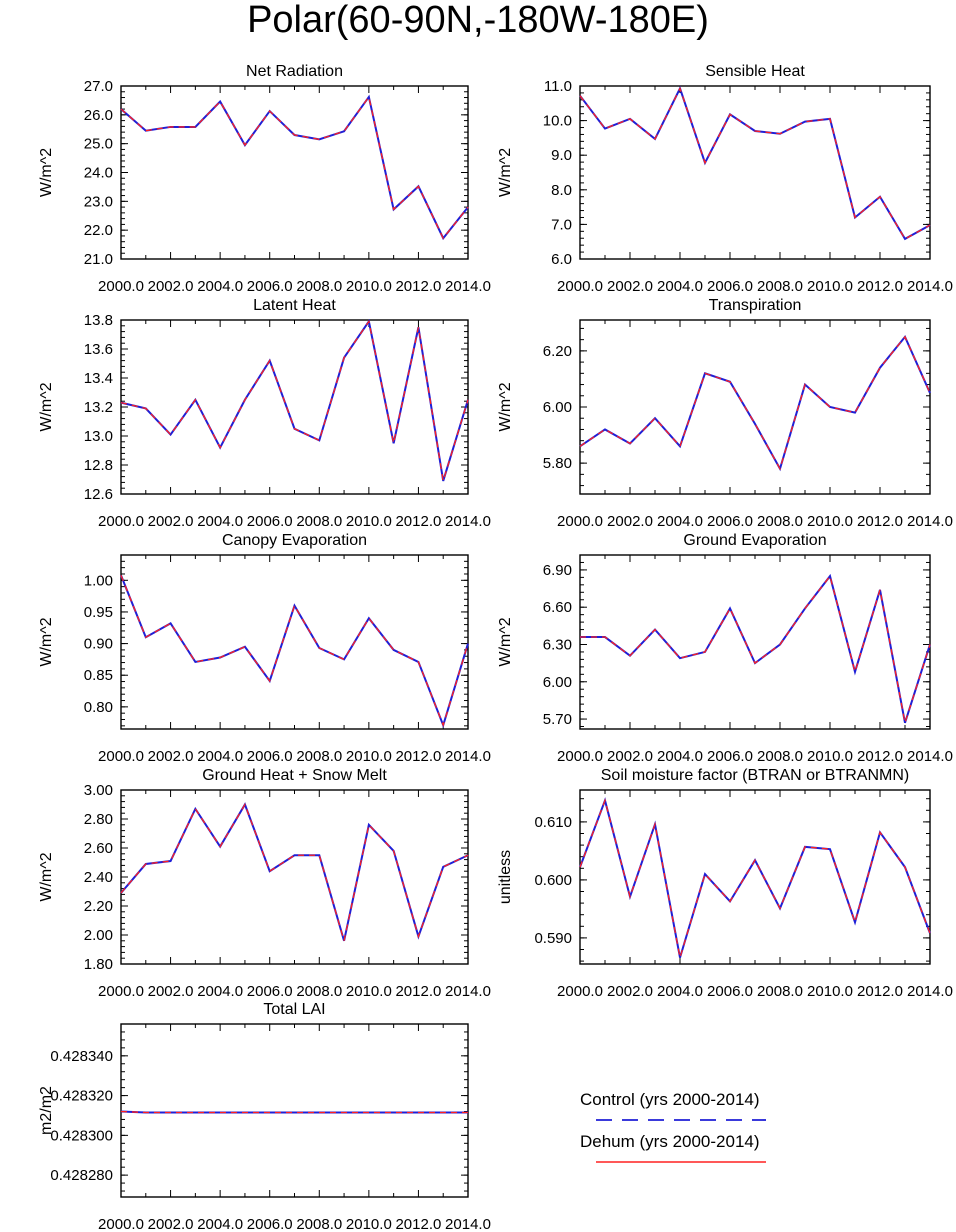 The image size is (956, 1232). What do you see at coordinates (478, 20) in the screenshot?
I see `figure-title: Polar(60-90N,-180W-180E)` at bounding box center [478, 20].